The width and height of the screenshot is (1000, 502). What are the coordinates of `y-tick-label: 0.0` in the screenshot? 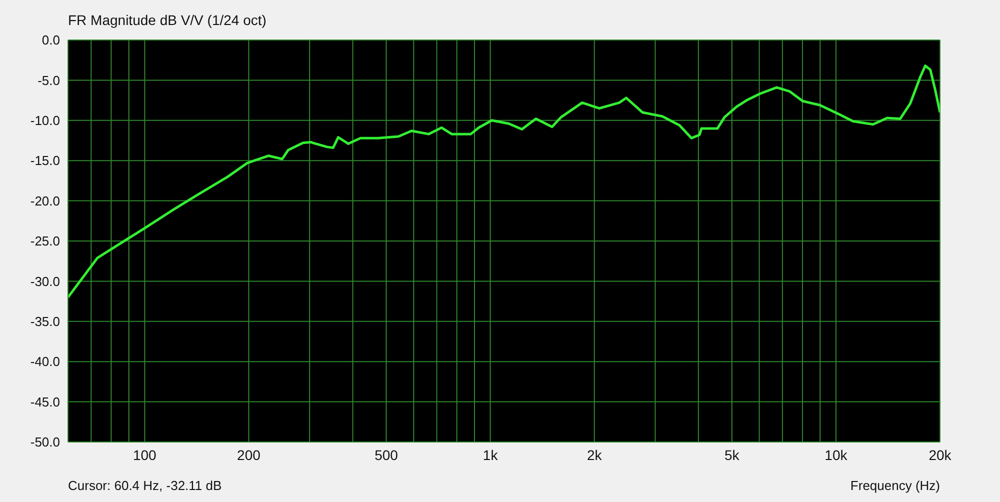 It's located at (51, 40).